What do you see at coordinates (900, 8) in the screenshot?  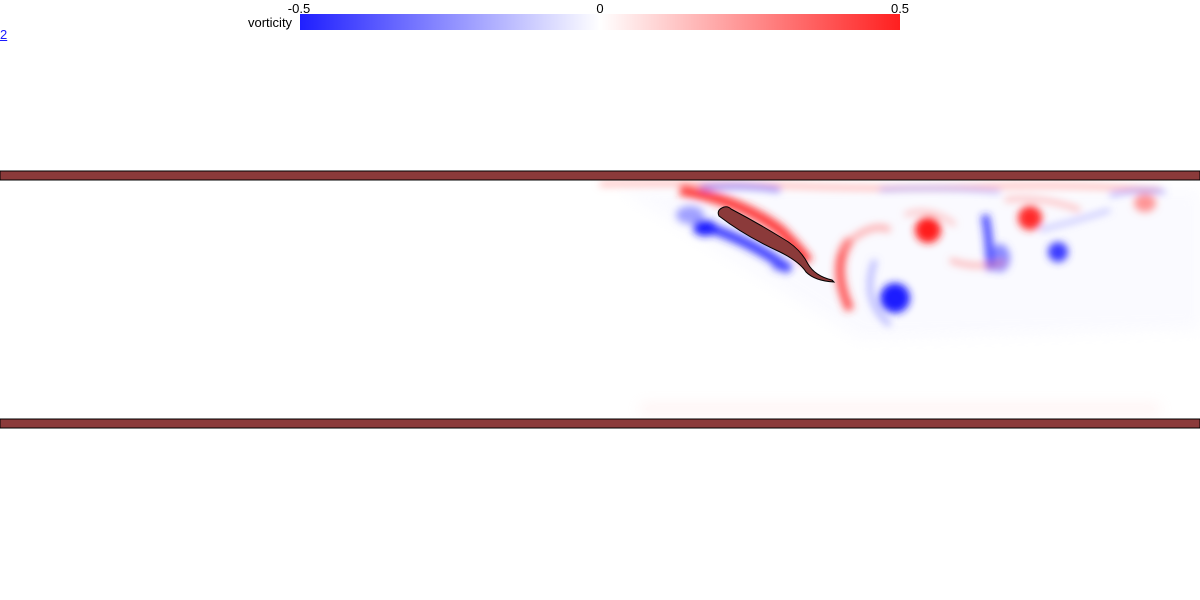 I see `colorbar-tick-max: 0.5` at bounding box center [900, 8].